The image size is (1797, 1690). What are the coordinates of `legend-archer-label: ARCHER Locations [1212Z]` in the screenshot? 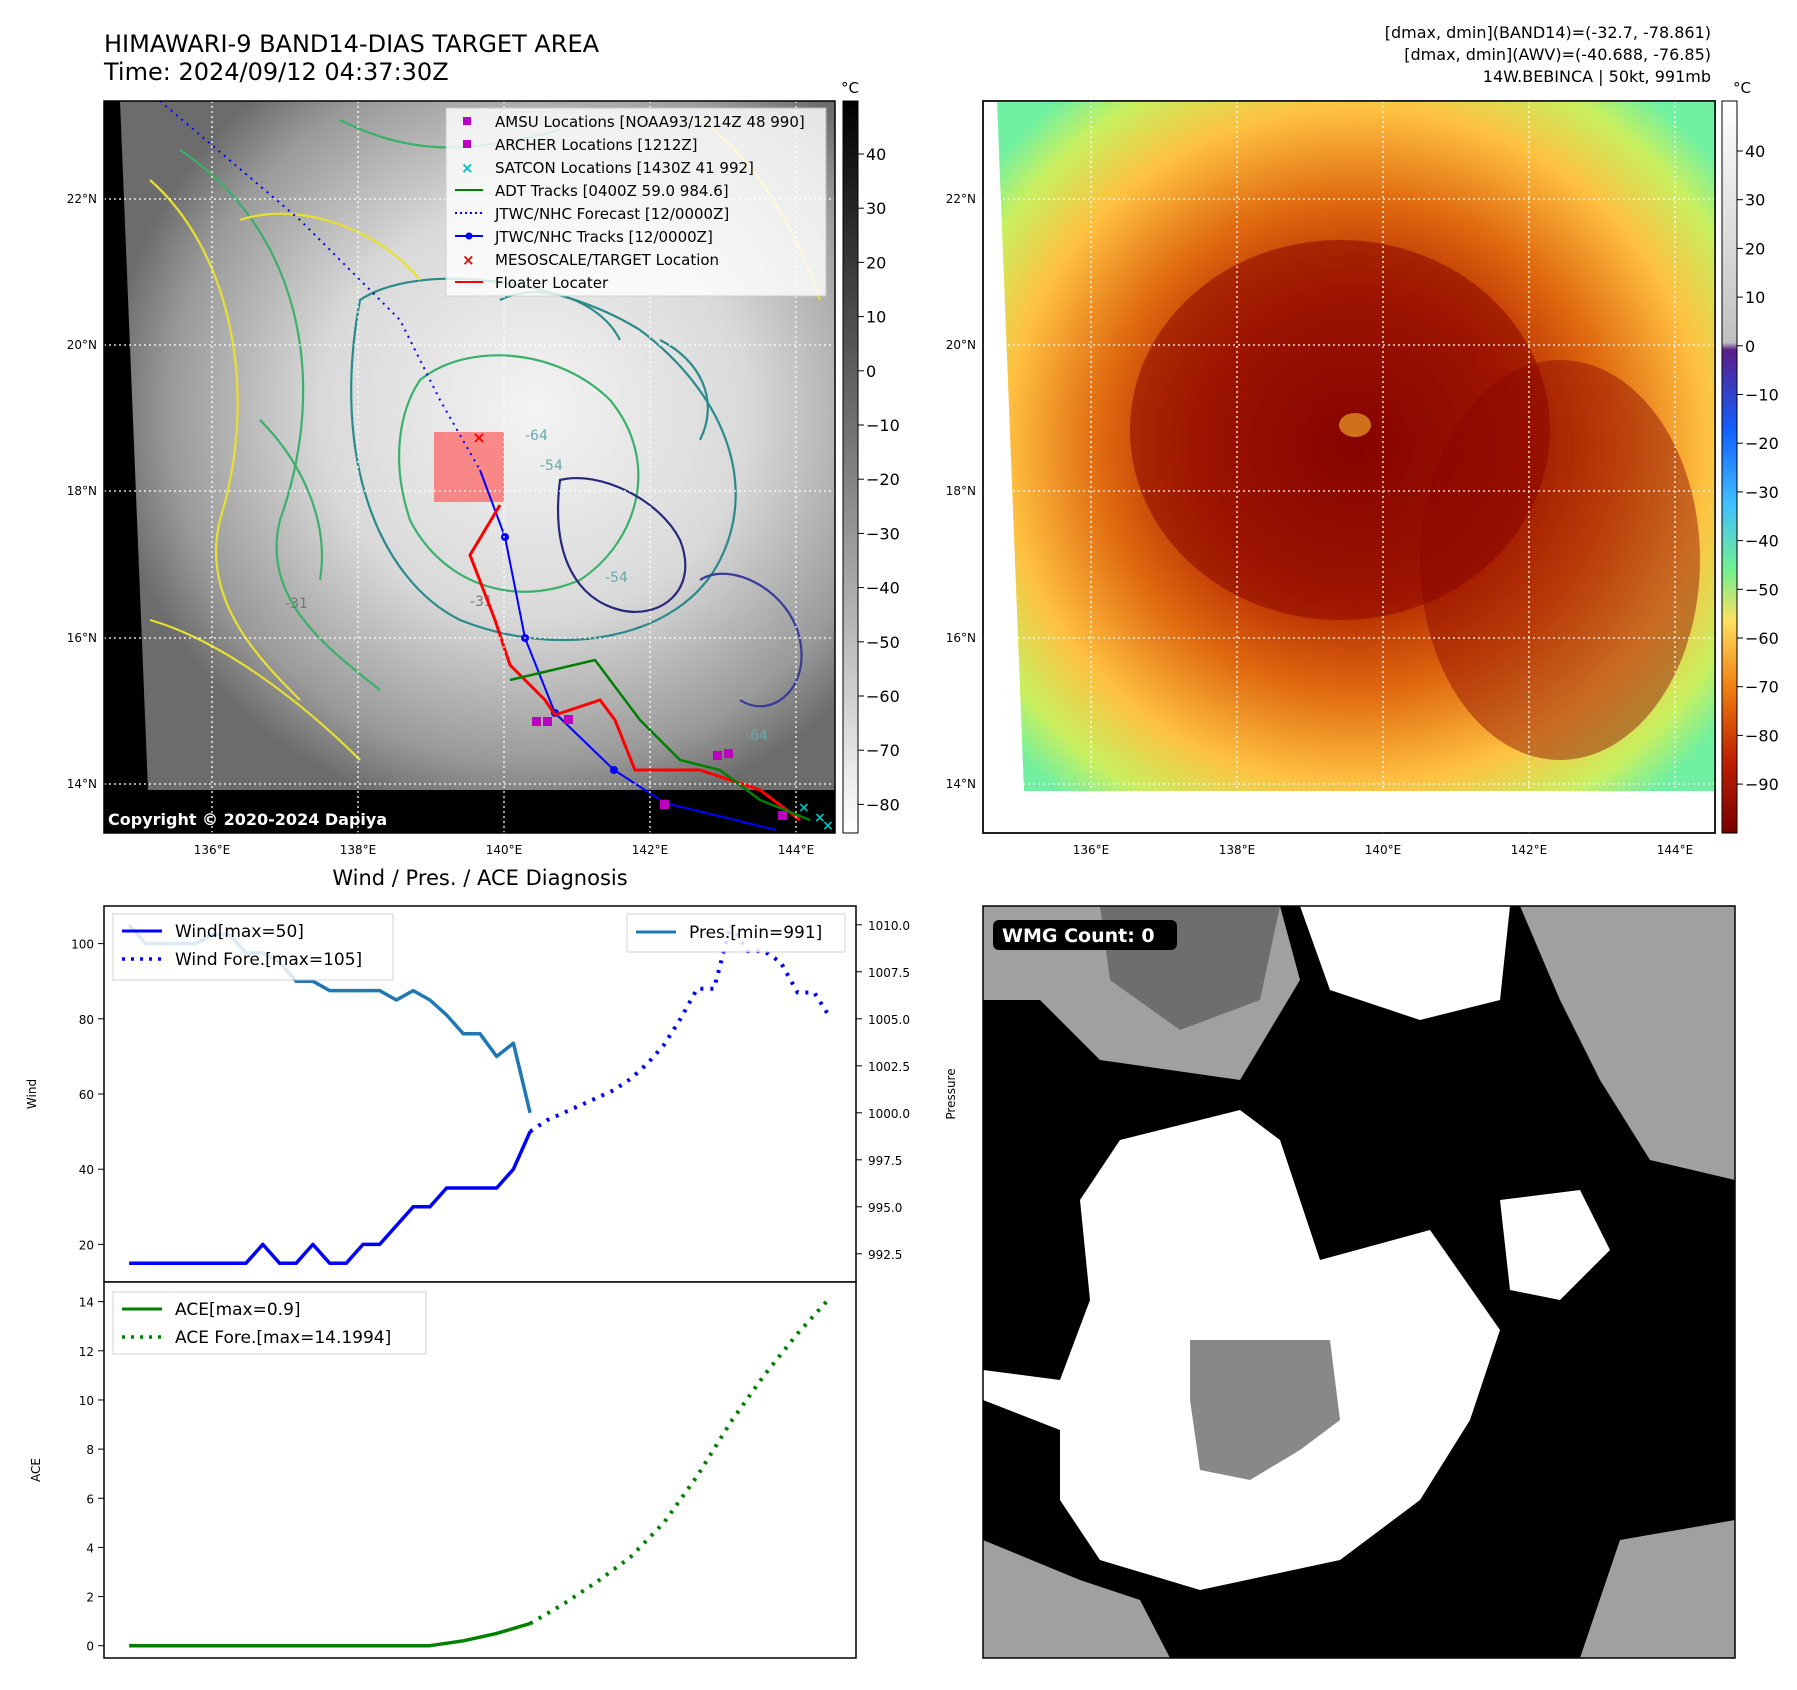 It's located at (596, 145).